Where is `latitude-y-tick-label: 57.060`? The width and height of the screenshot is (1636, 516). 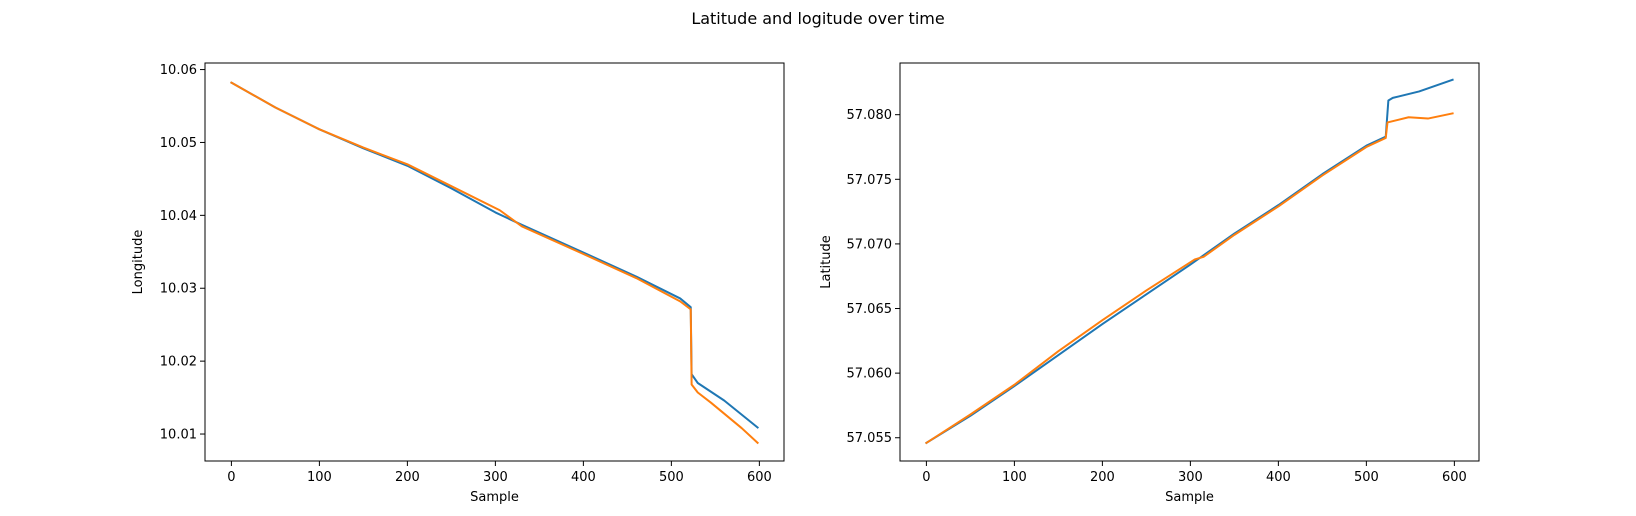
latitude-y-tick-label: 57.060 is located at coordinates (870, 374).